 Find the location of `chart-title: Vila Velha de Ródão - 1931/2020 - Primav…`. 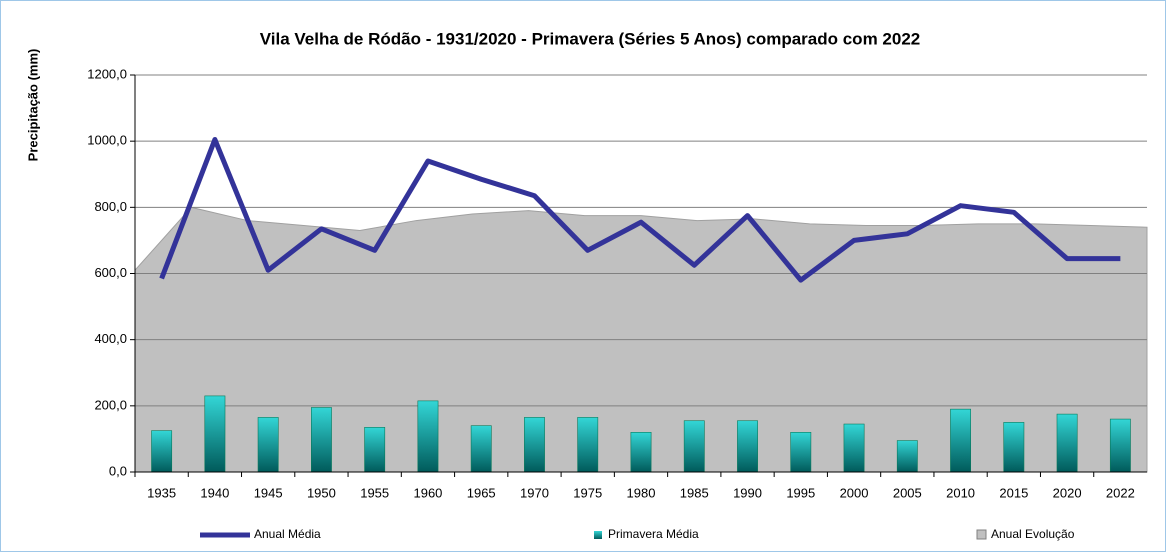

chart-title: Vila Velha de Ródão - 1931/2020 - Primav… is located at coordinates (590, 38).